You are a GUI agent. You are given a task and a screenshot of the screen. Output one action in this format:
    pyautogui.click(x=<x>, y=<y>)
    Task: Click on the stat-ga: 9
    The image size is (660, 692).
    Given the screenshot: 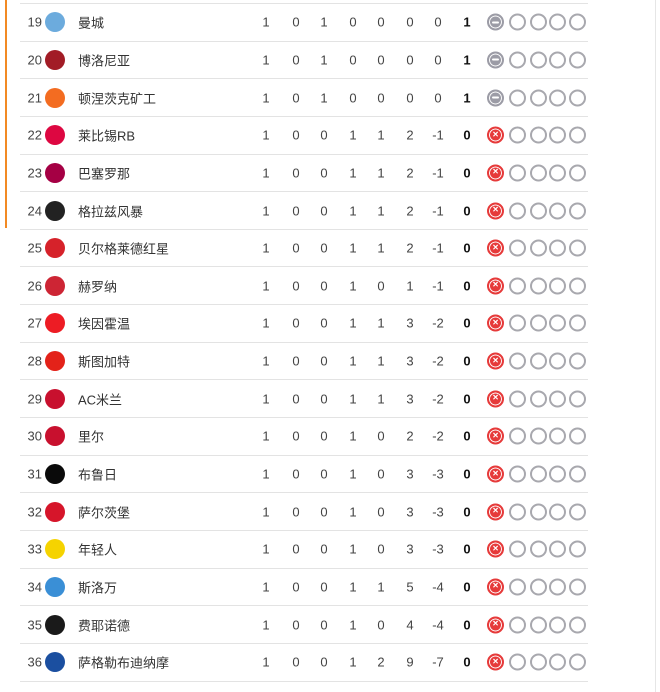 What is the action you would take?
    pyautogui.click(x=410, y=662)
    